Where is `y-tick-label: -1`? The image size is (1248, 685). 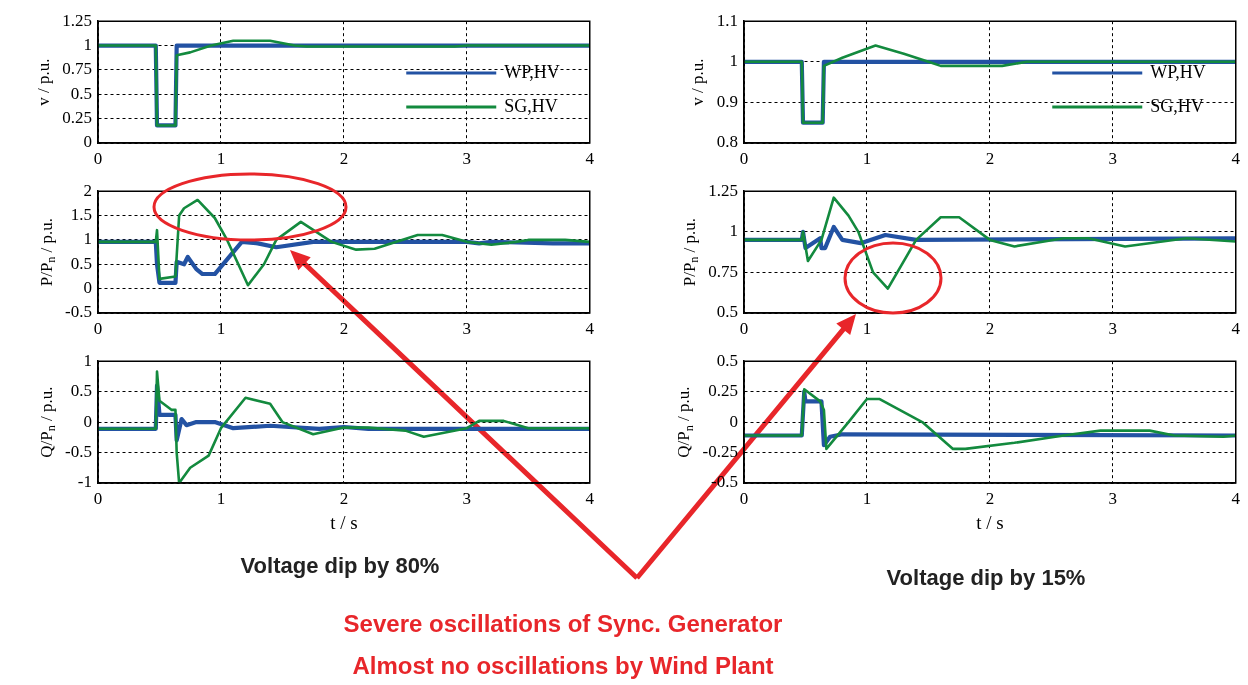 y-tick-label: -1 is located at coordinates (84, 482).